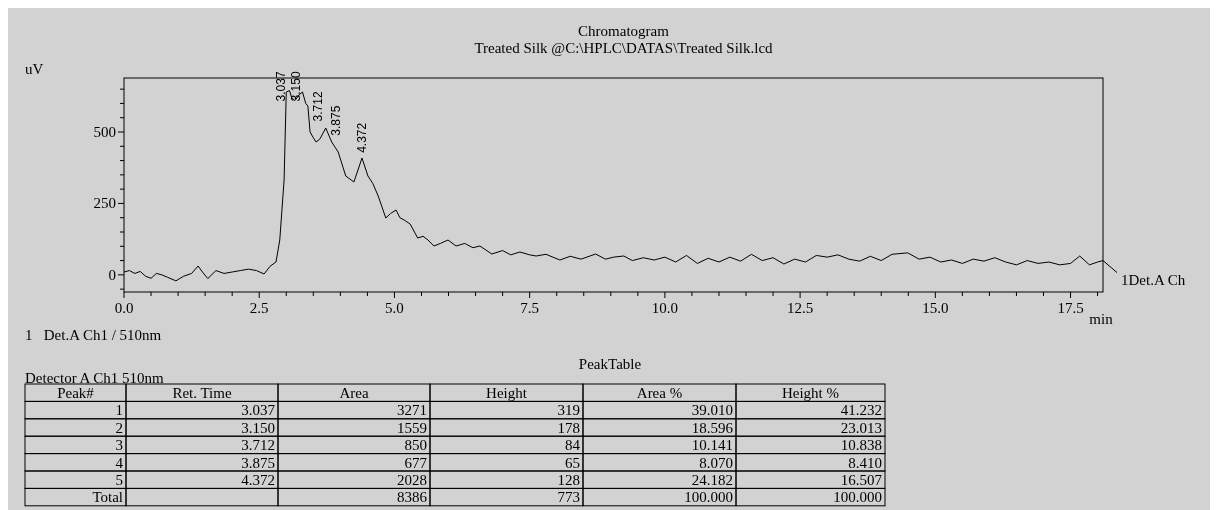 The width and height of the screenshot is (1218, 510). What do you see at coordinates (258, 427) in the screenshot?
I see `text: 3.150` at bounding box center [258, 427].